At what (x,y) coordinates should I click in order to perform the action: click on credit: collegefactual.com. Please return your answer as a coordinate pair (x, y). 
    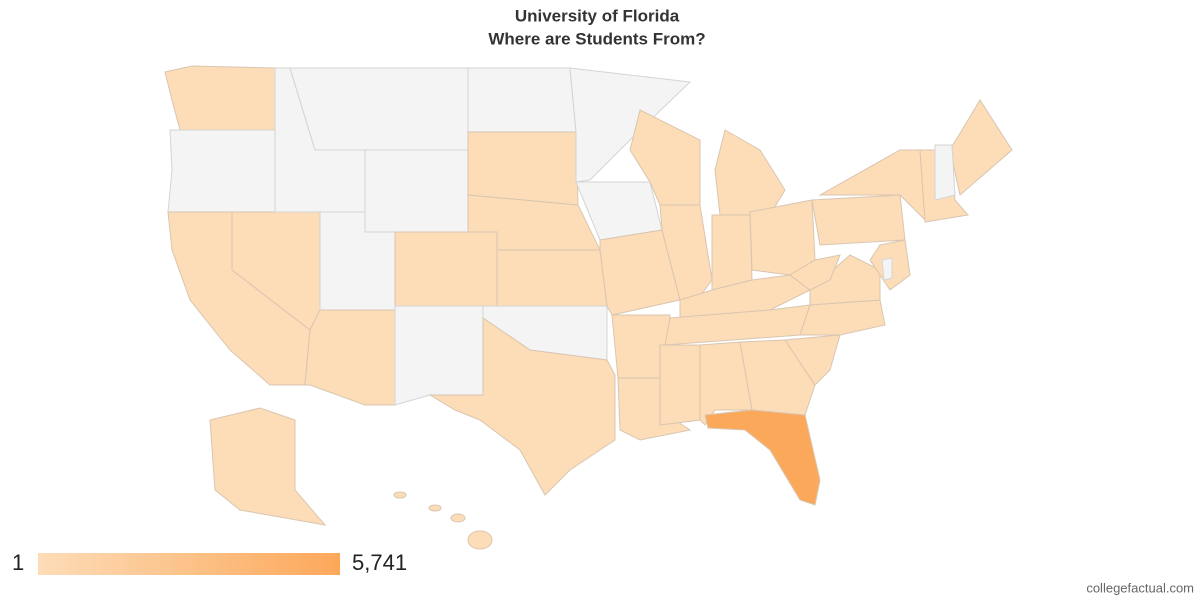
    Looking at the image, I should click on (1140, 587).